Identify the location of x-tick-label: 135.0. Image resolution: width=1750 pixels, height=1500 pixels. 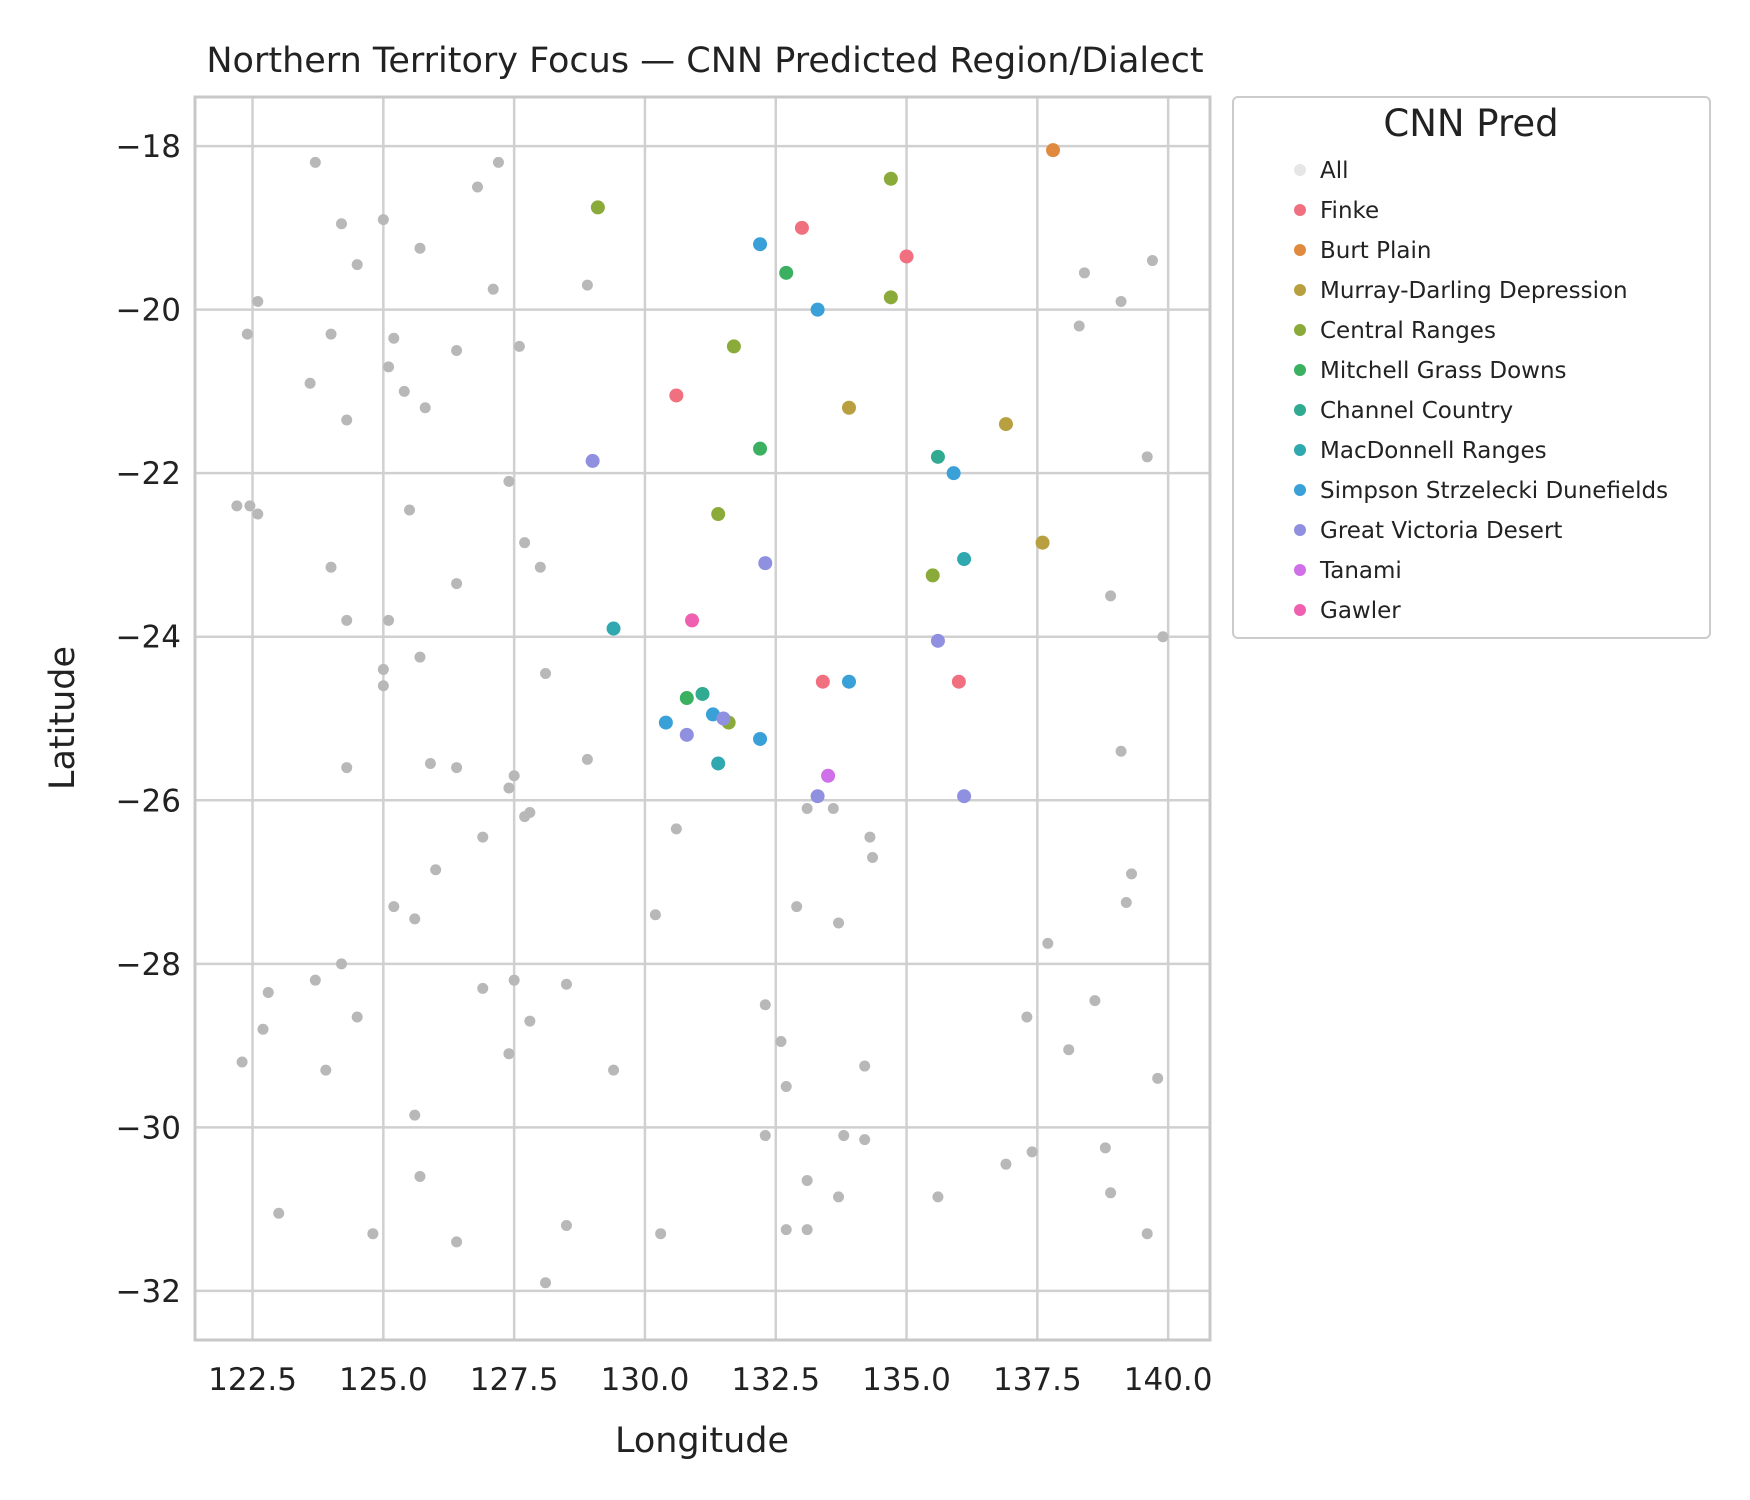
(906, 1380).